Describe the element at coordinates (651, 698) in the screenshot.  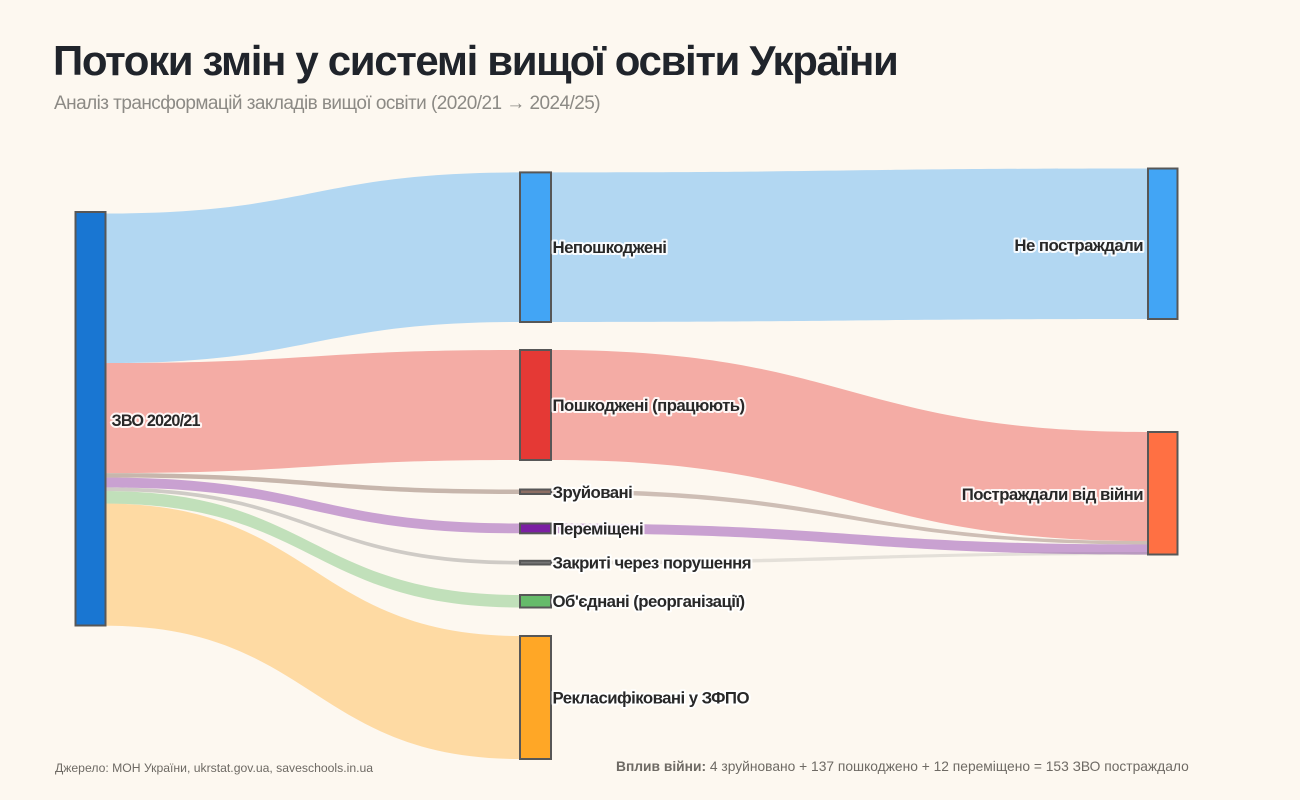
I see `svg-text: Рекласифіковані у ЗФПО` at that location.